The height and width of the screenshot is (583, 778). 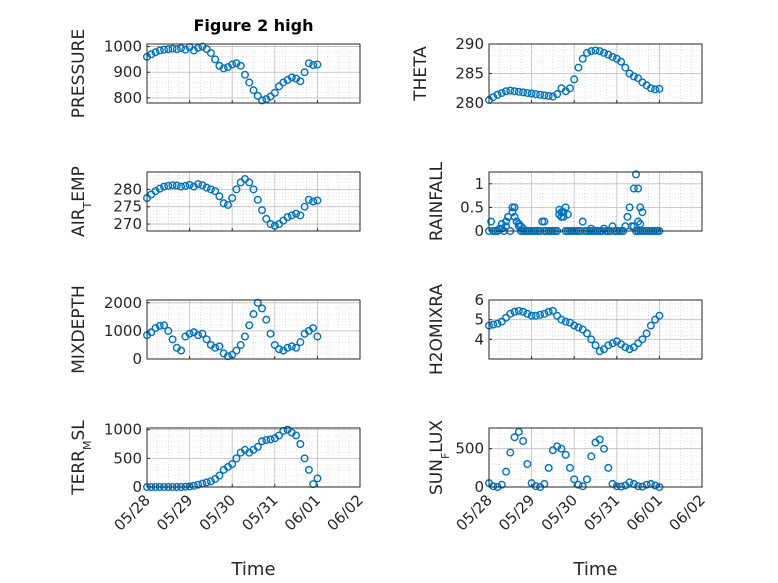 What do you see at coordinates (81, 201) in the screenshot?
I see `y-axis-label: AIRTEMP` at bounding box center [81, 201].